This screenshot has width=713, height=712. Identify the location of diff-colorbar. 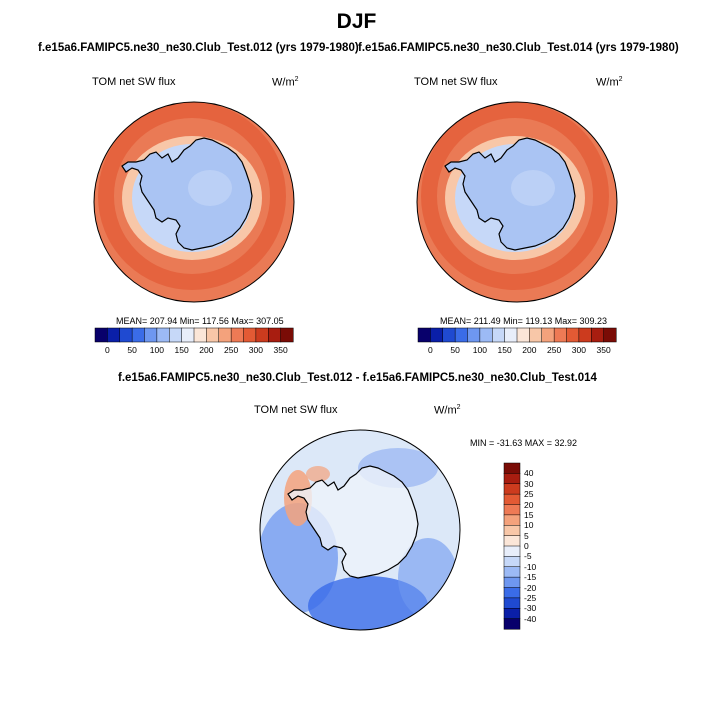
(512, 546).